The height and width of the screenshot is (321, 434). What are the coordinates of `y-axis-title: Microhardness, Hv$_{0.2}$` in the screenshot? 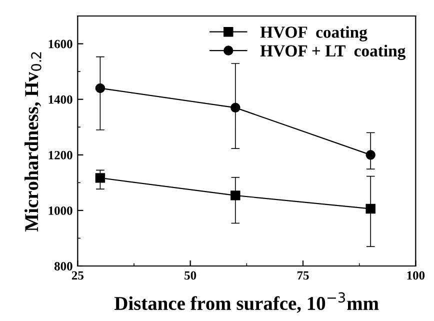 It's located at (33, 142).